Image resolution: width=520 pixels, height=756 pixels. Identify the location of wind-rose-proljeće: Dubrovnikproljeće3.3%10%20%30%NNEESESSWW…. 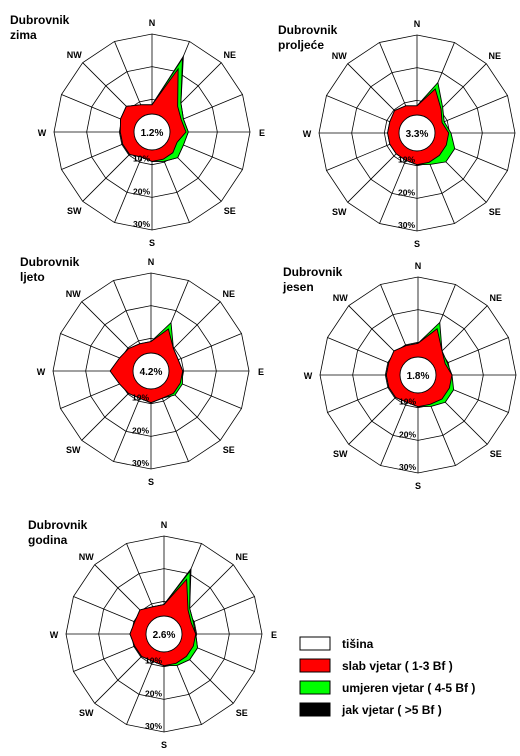
(397, 134).